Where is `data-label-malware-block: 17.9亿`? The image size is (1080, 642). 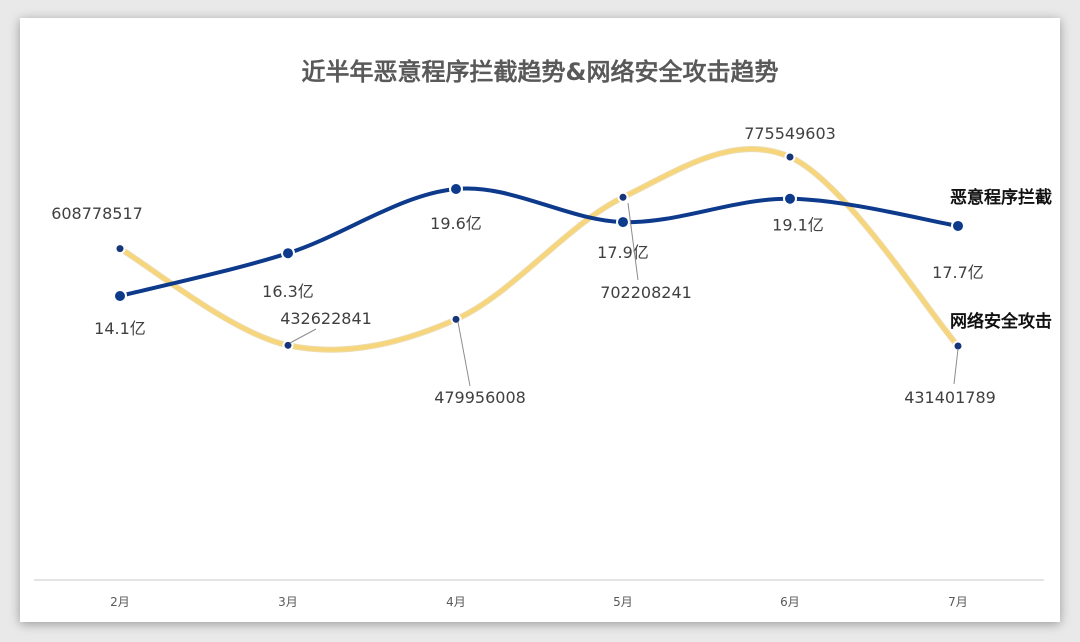 data-label-malware-block: 17.9亿 is located at coordinates (623, 252).